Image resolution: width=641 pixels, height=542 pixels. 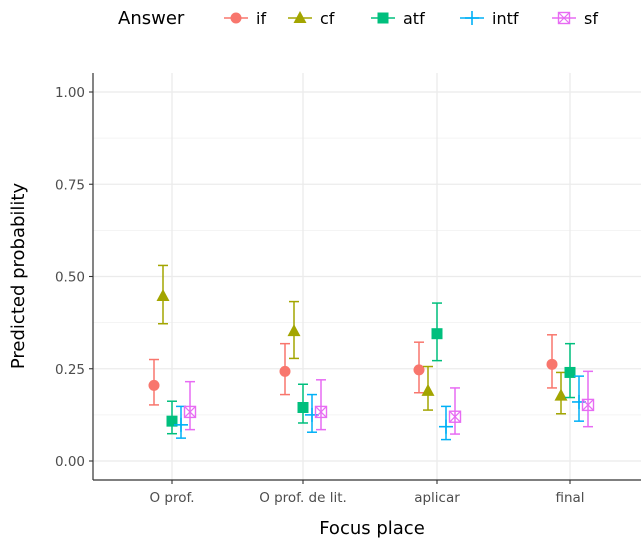 What do you see at coordinates (489, 18) in the screenshot?
I see `legend-item-intf: intf` at bounding box center [489, 18].